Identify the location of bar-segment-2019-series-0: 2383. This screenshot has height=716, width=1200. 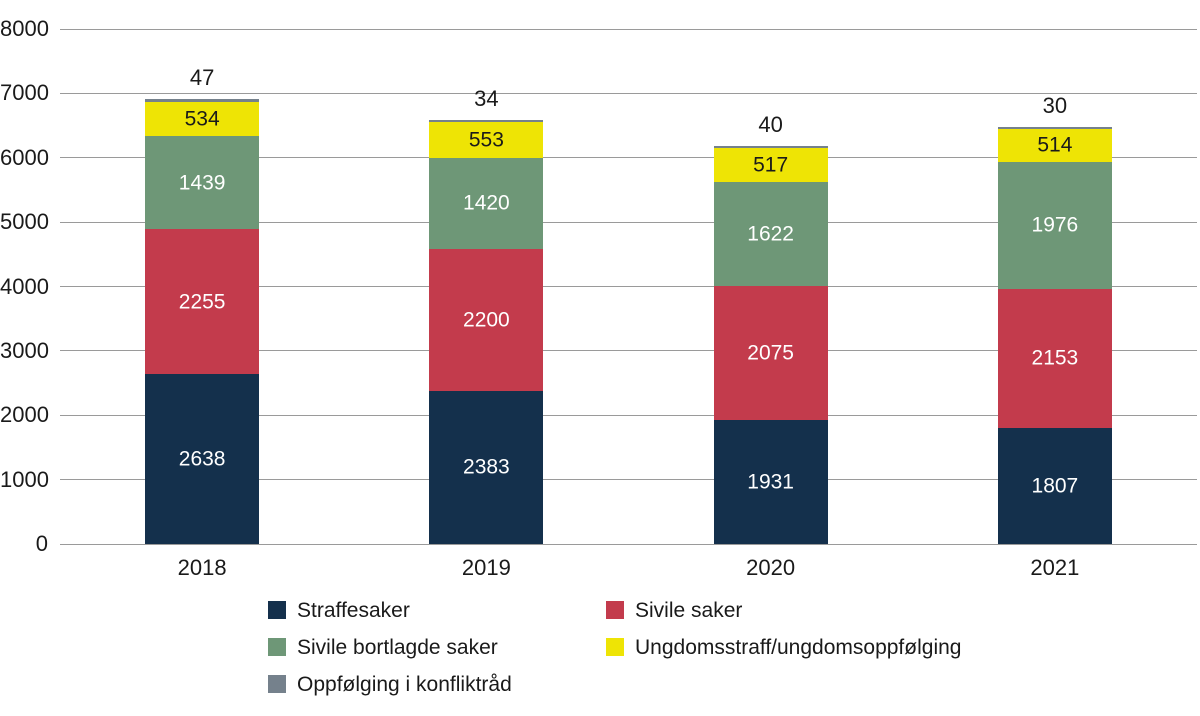
(486, 467).